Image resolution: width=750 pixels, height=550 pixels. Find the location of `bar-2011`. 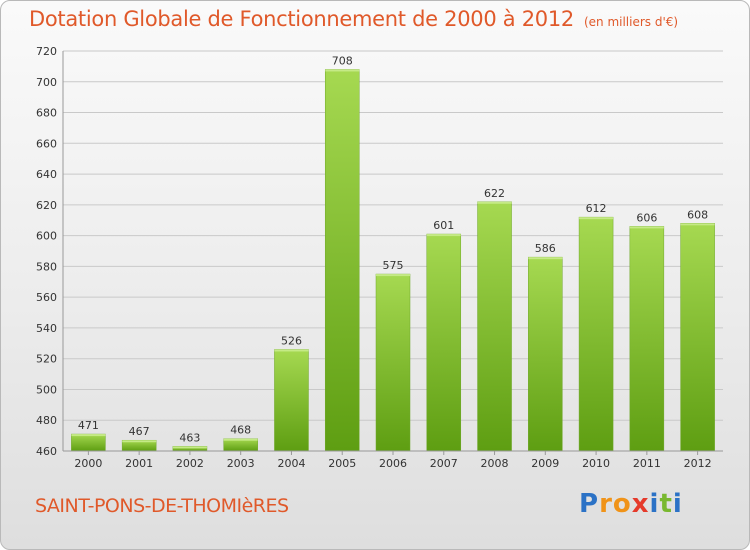

bar-2011 is located at coordinates (647, 339).